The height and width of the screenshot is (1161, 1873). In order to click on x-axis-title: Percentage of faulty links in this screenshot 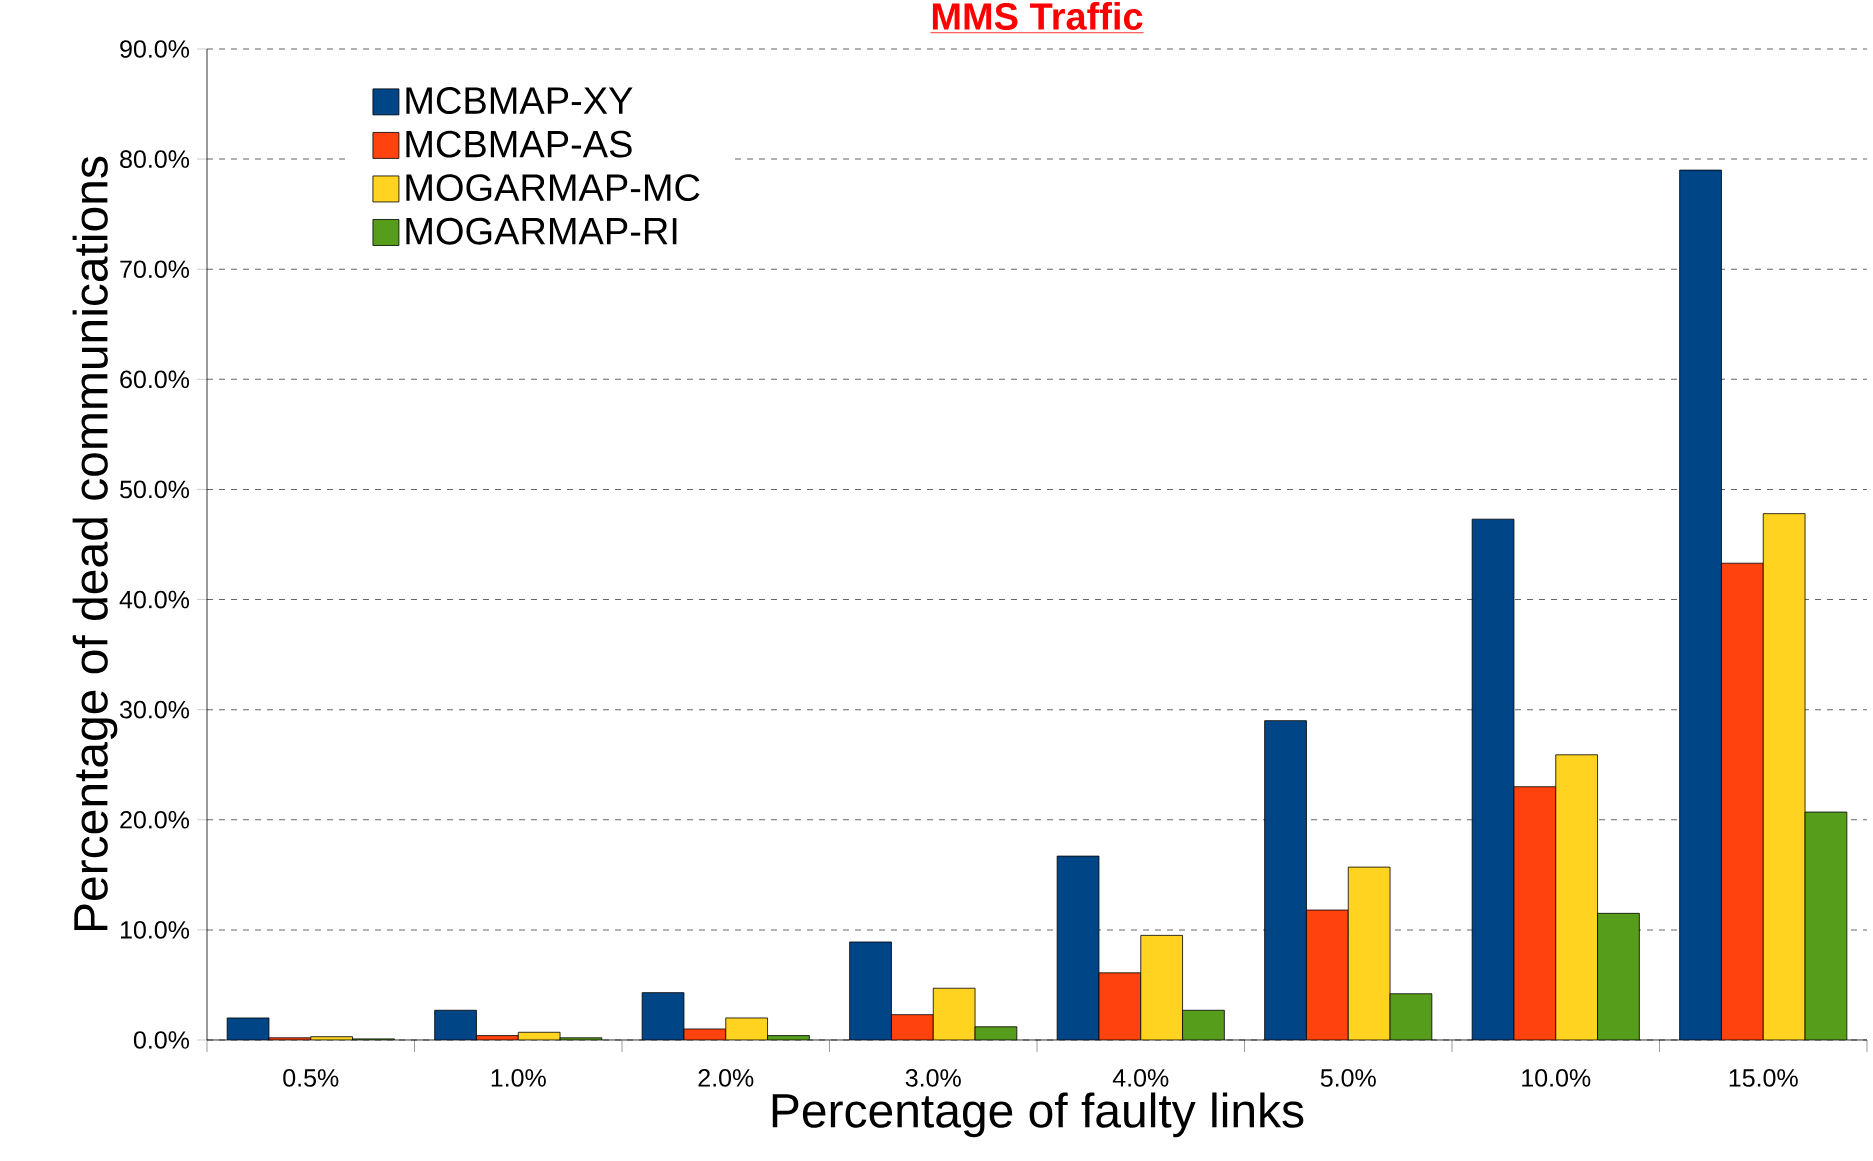, I will do `click(1038, 1115)`.